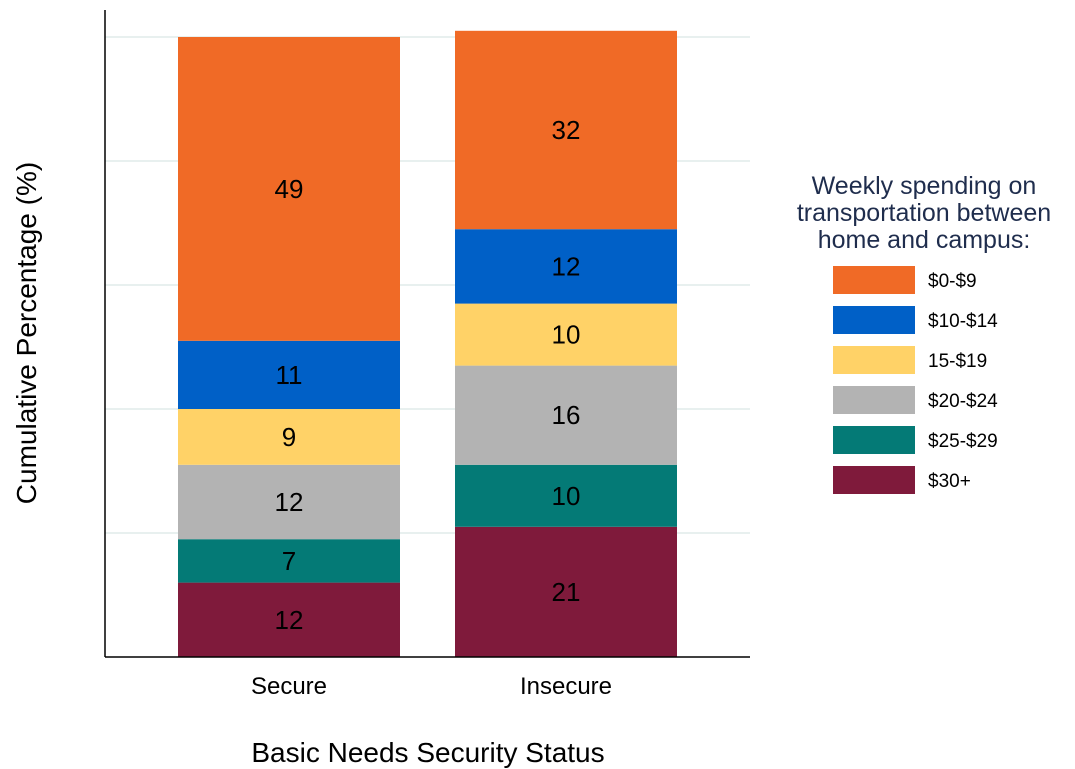  Describe the element at coordinates (427, 752) in the screenshot. I see `x-axis-title: Basic Needs Security Status` at that location.